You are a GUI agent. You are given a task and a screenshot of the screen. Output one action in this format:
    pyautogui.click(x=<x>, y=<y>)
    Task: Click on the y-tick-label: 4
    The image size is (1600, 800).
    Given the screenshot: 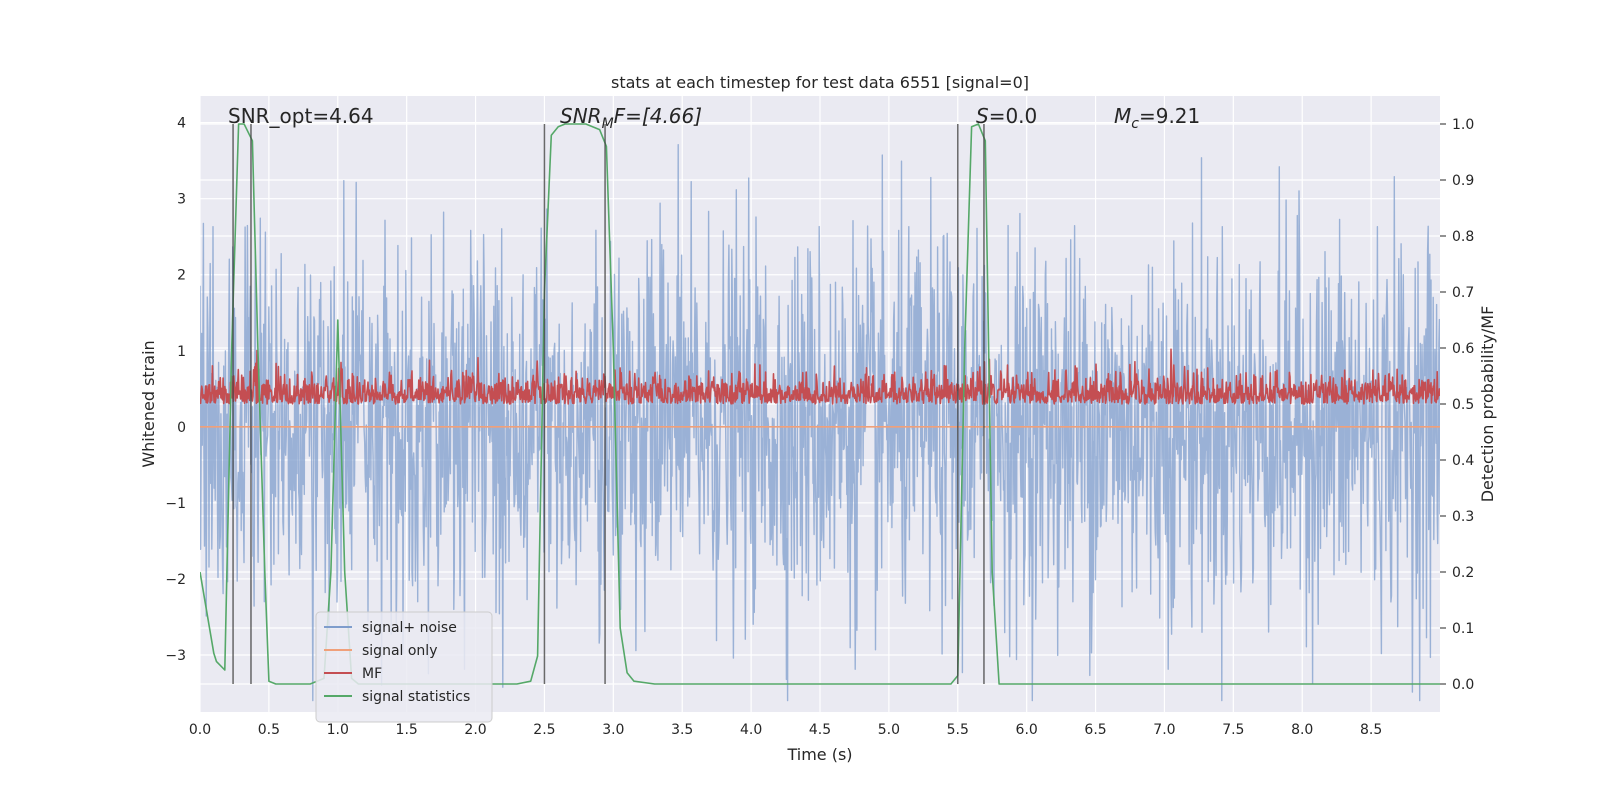 What is the action you would take?
    pyautogui.click(x=181, y=124)
    